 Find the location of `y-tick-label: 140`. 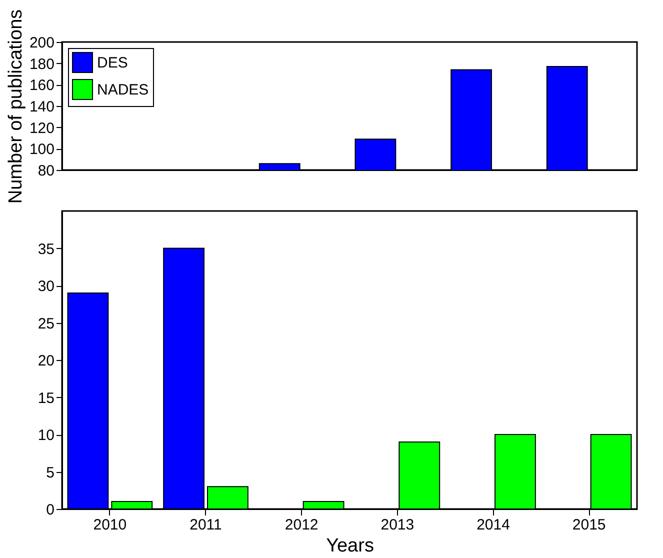

y-tick-label: 140 is located at coordinates (41, 107).